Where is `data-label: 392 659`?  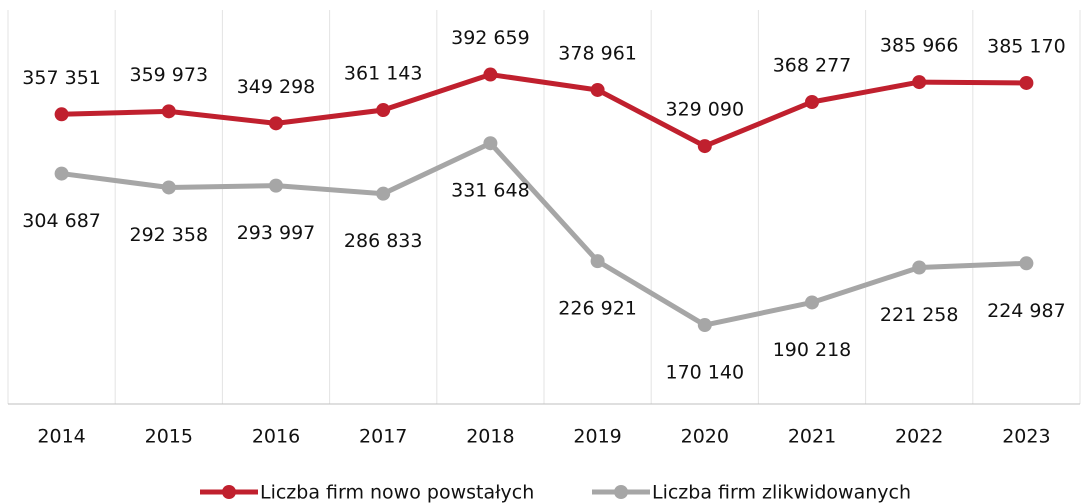
data-label: 392 659 is located at coordinates (490, 38).